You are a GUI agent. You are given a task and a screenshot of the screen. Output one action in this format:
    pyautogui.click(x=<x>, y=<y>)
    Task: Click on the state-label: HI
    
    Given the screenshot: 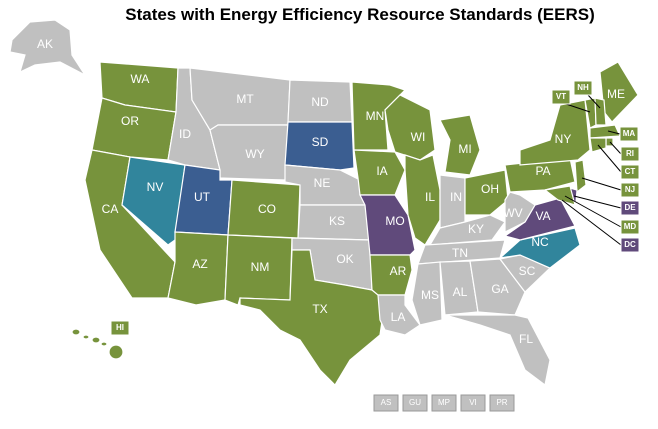 What is the action you would take?
    pyautogui.click(x=120, y=327)
    